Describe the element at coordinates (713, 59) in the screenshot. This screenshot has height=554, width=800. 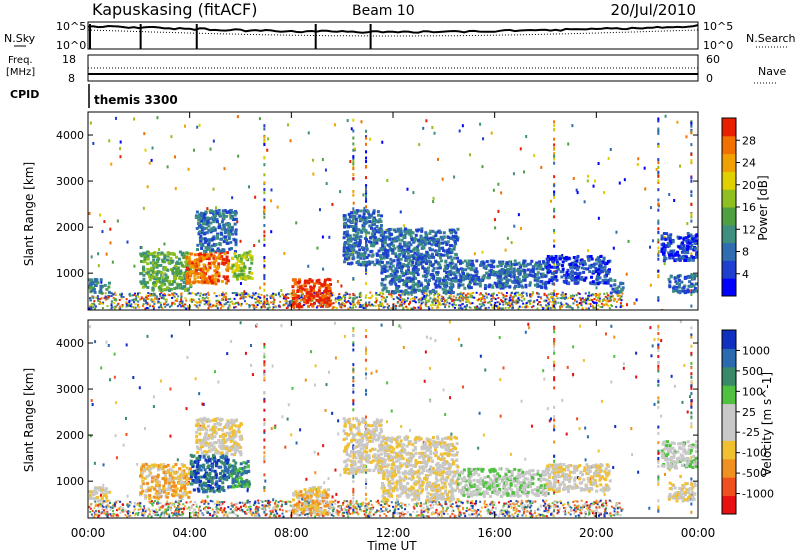
I see `nave-tick-top: 60` at that location.